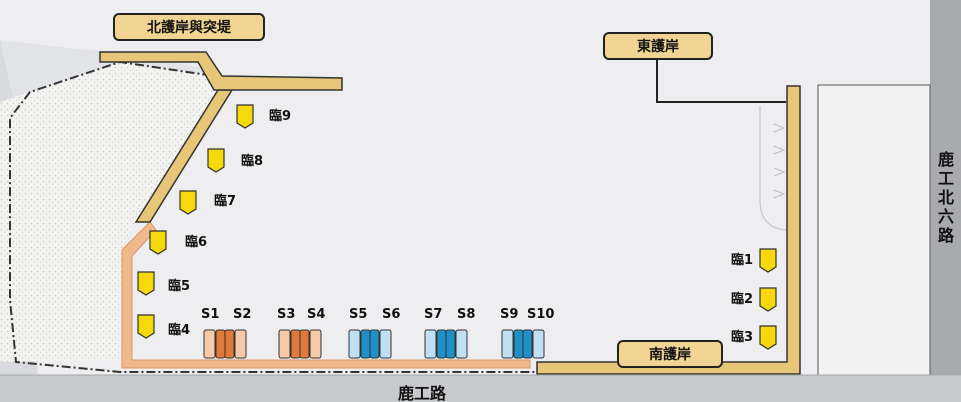 The height and width of the screenshot is (402, 961). I want to click on temporary-berth-label: 臨9, so click(280, 116).